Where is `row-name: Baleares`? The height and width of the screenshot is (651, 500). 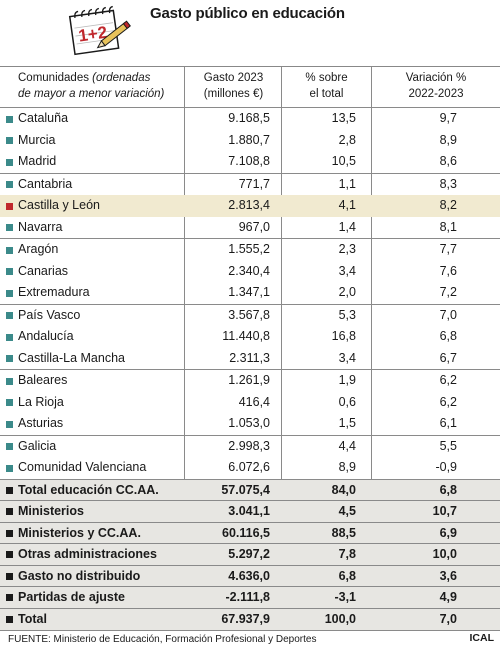
row-name: Baleares is located at coordinates (43, 380).